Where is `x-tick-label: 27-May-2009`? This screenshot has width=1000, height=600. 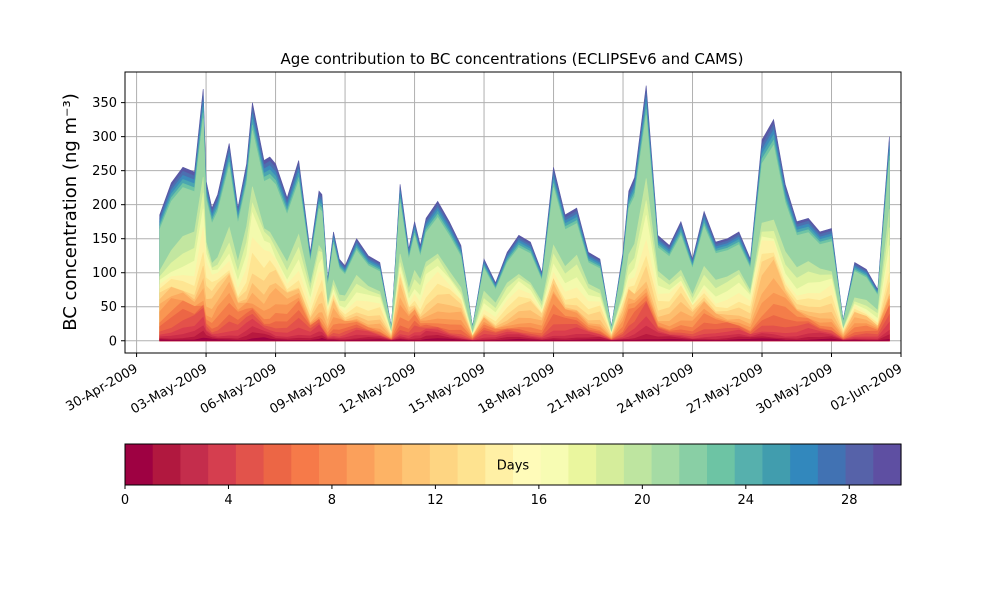
x-tick-label: 27-May-2009 is located at coordinates (725, 389).